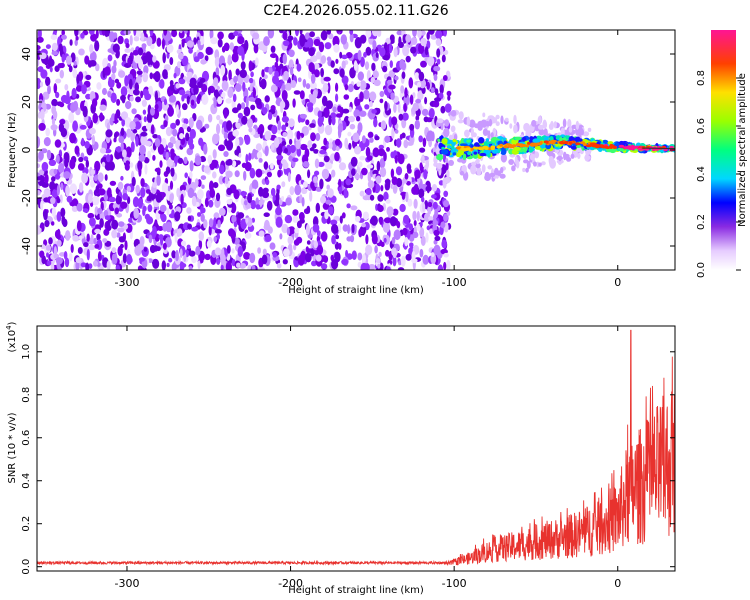 This screenshot has width=750, height=600. I want to click on colorbar-ticks: 0.0 0.2 0.4 0.6 0.8, so click(718, 174).